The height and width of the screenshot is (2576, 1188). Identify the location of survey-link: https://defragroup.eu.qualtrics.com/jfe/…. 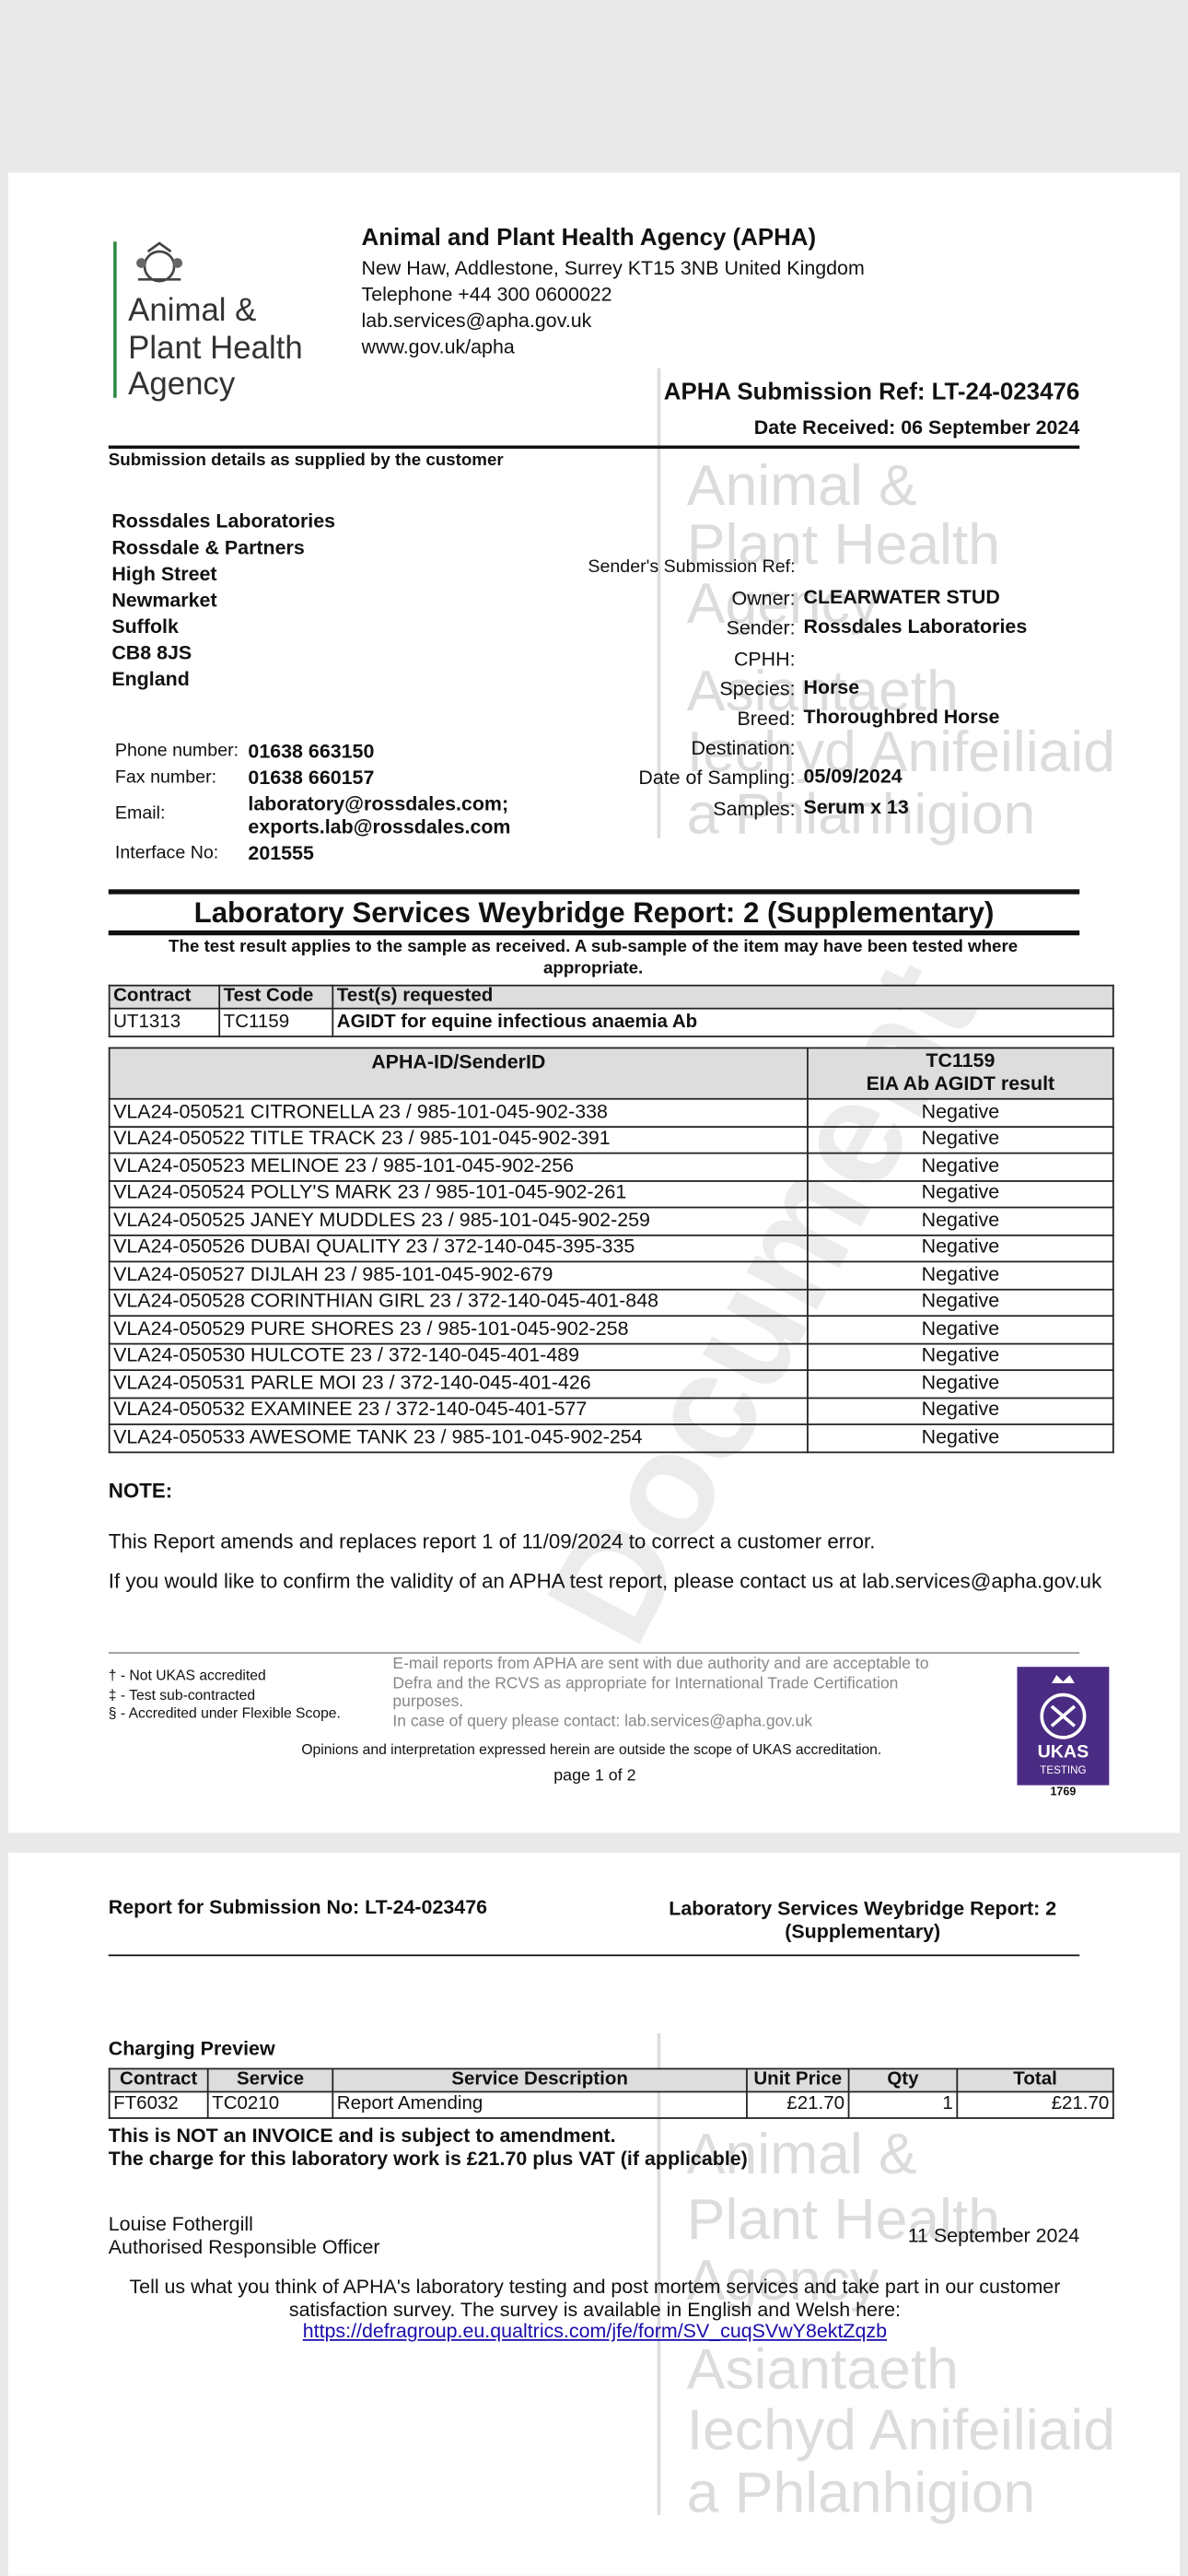
(595, 2331).